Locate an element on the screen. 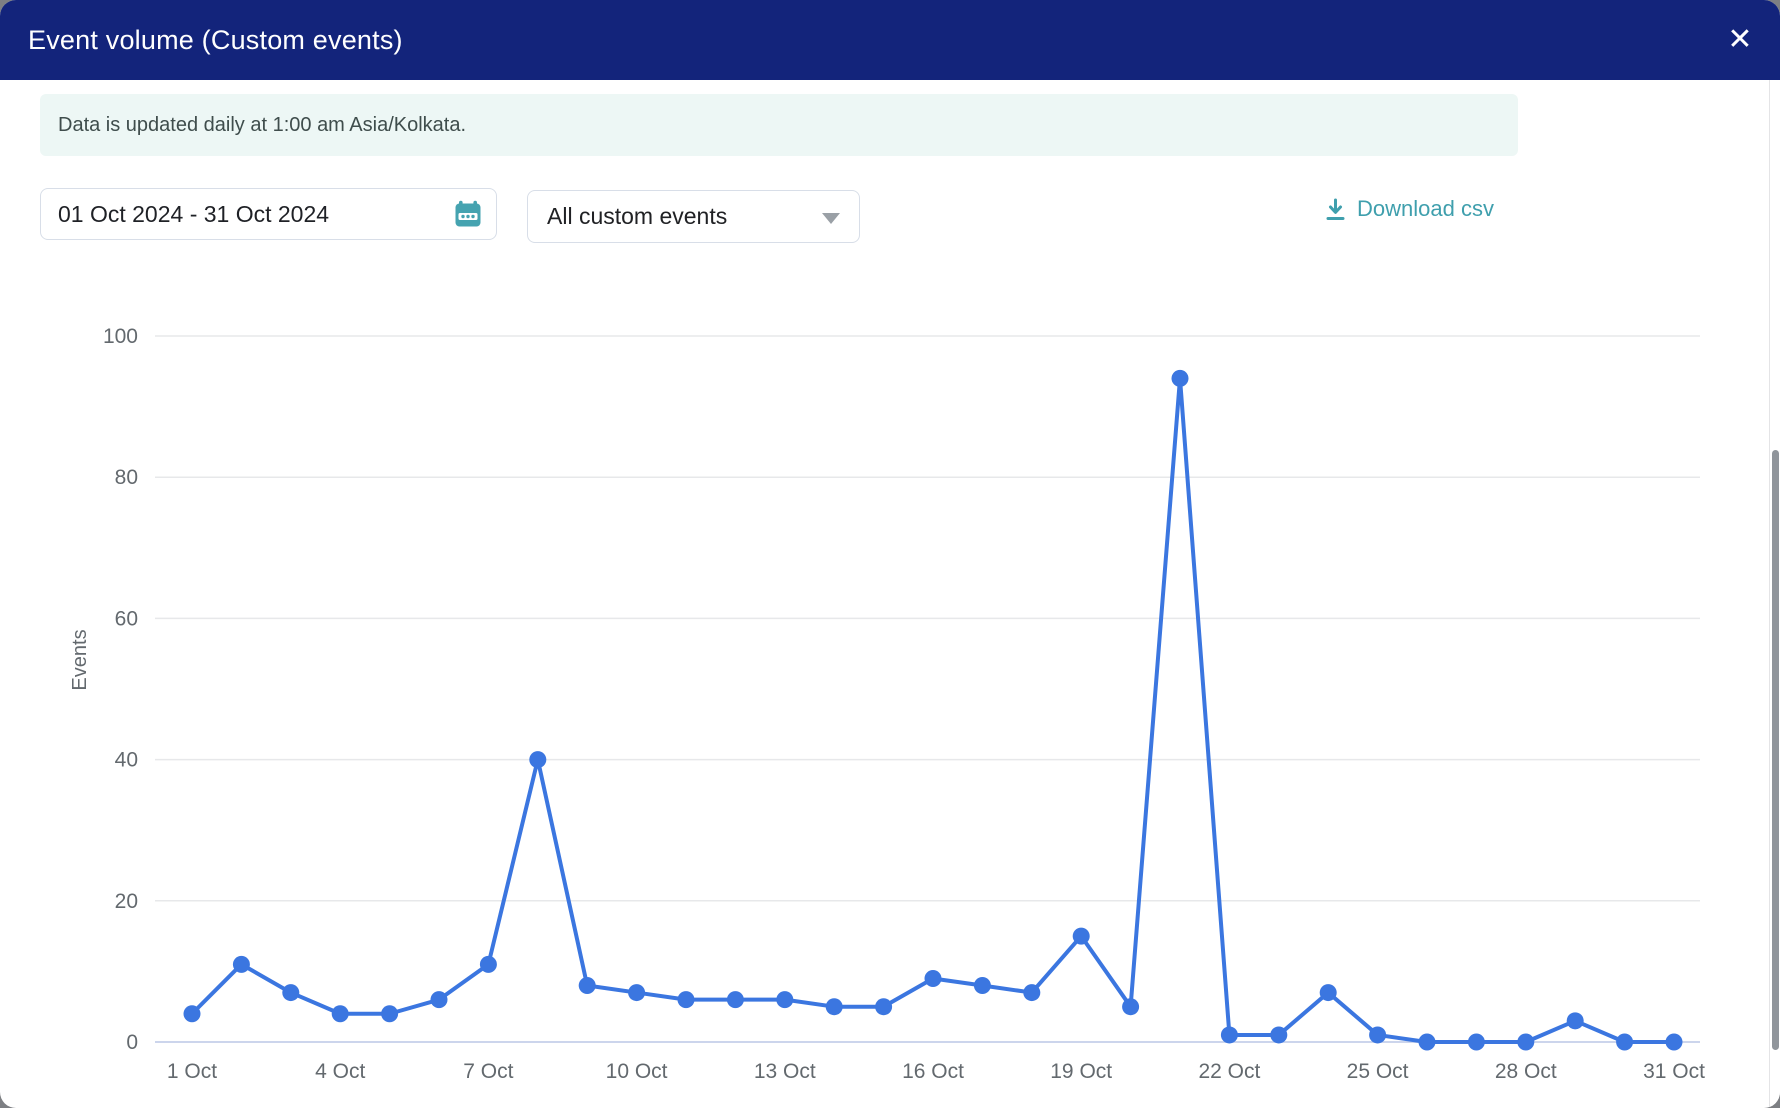  x-tick-label: 4 Oct is located at coordinates (340, 1071).